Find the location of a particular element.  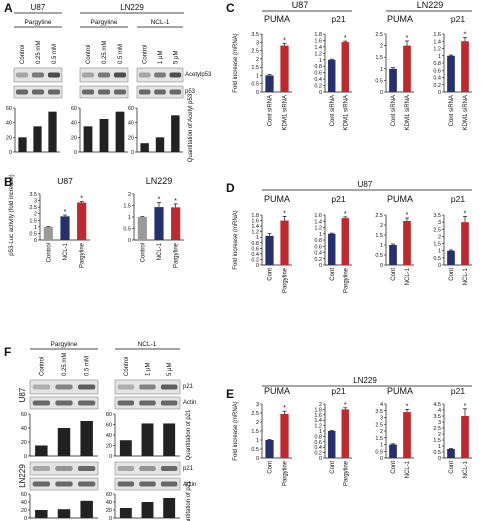

y-tick-label: 40 is located at coordinates (24, 429).